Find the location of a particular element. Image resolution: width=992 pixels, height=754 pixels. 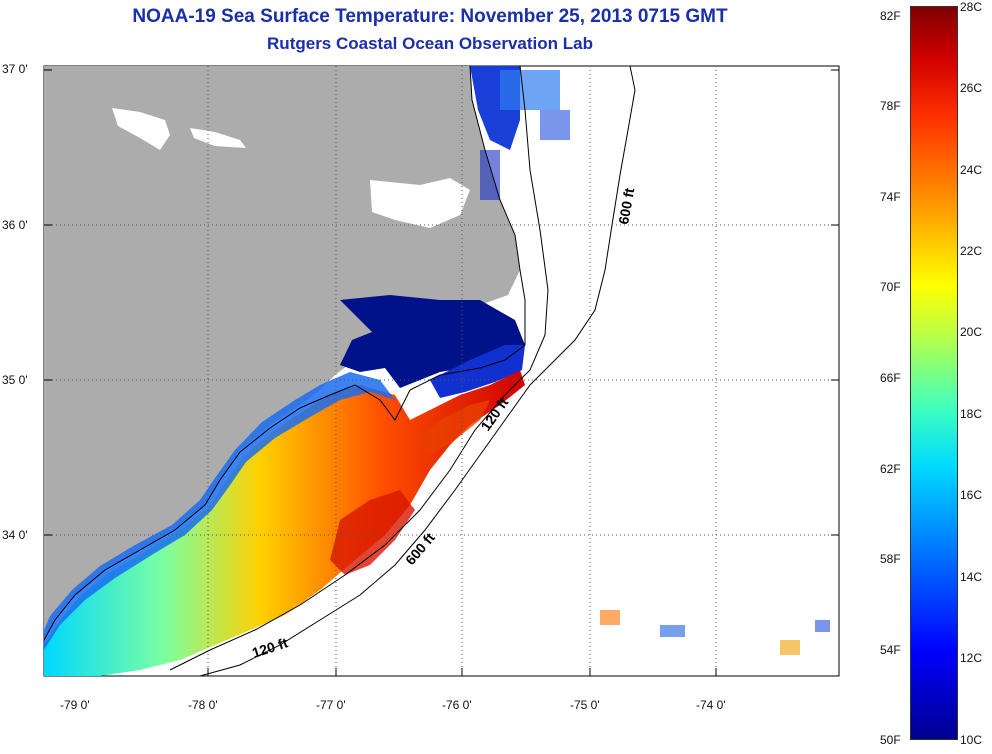

colorbar-label-28c: 28C is located at coordinates (971, 7).